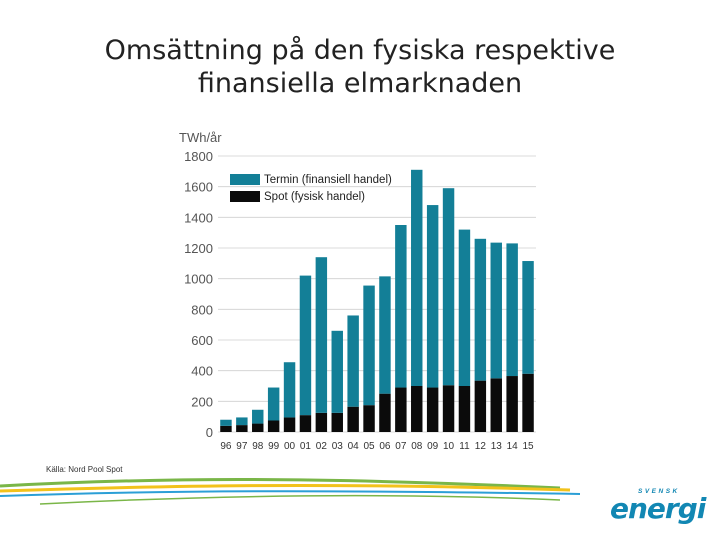 This screenshot has height=540, width=720. Describe the element at coordinates (314, 197) in the screenshot. I see `legend-label-spot: Spot (fysisk handel)` at that location.